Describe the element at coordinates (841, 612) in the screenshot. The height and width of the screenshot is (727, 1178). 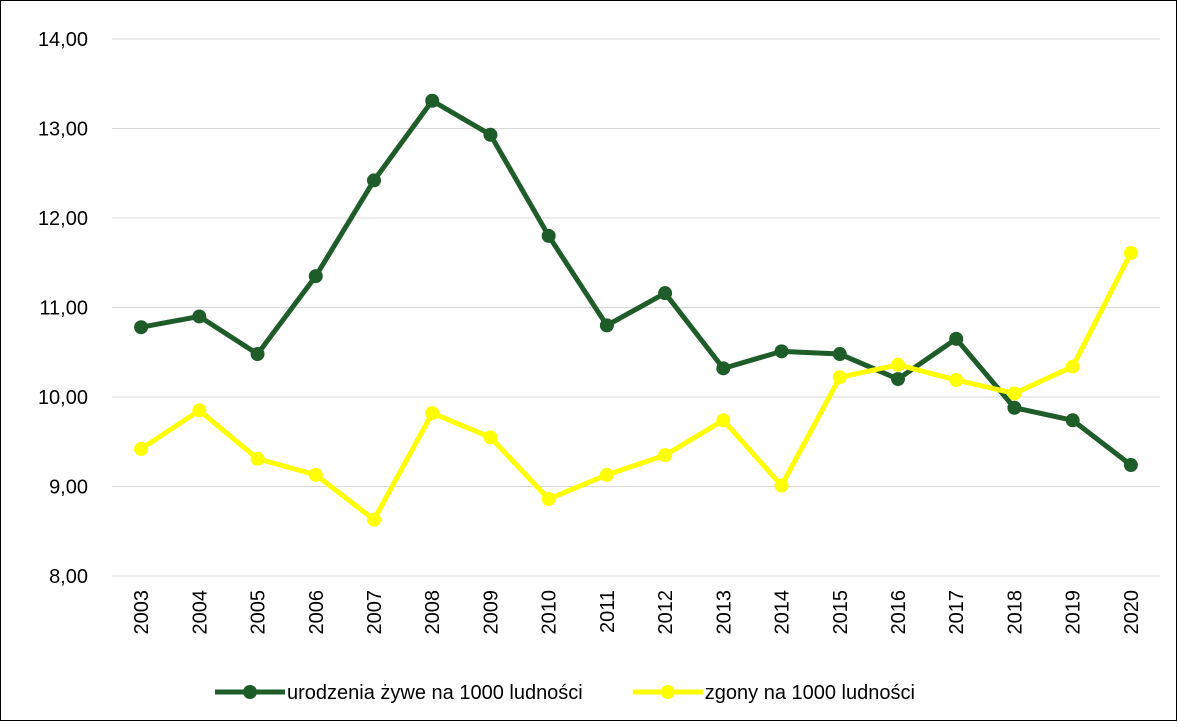
I see `x-tick-label: 2015` at that location.